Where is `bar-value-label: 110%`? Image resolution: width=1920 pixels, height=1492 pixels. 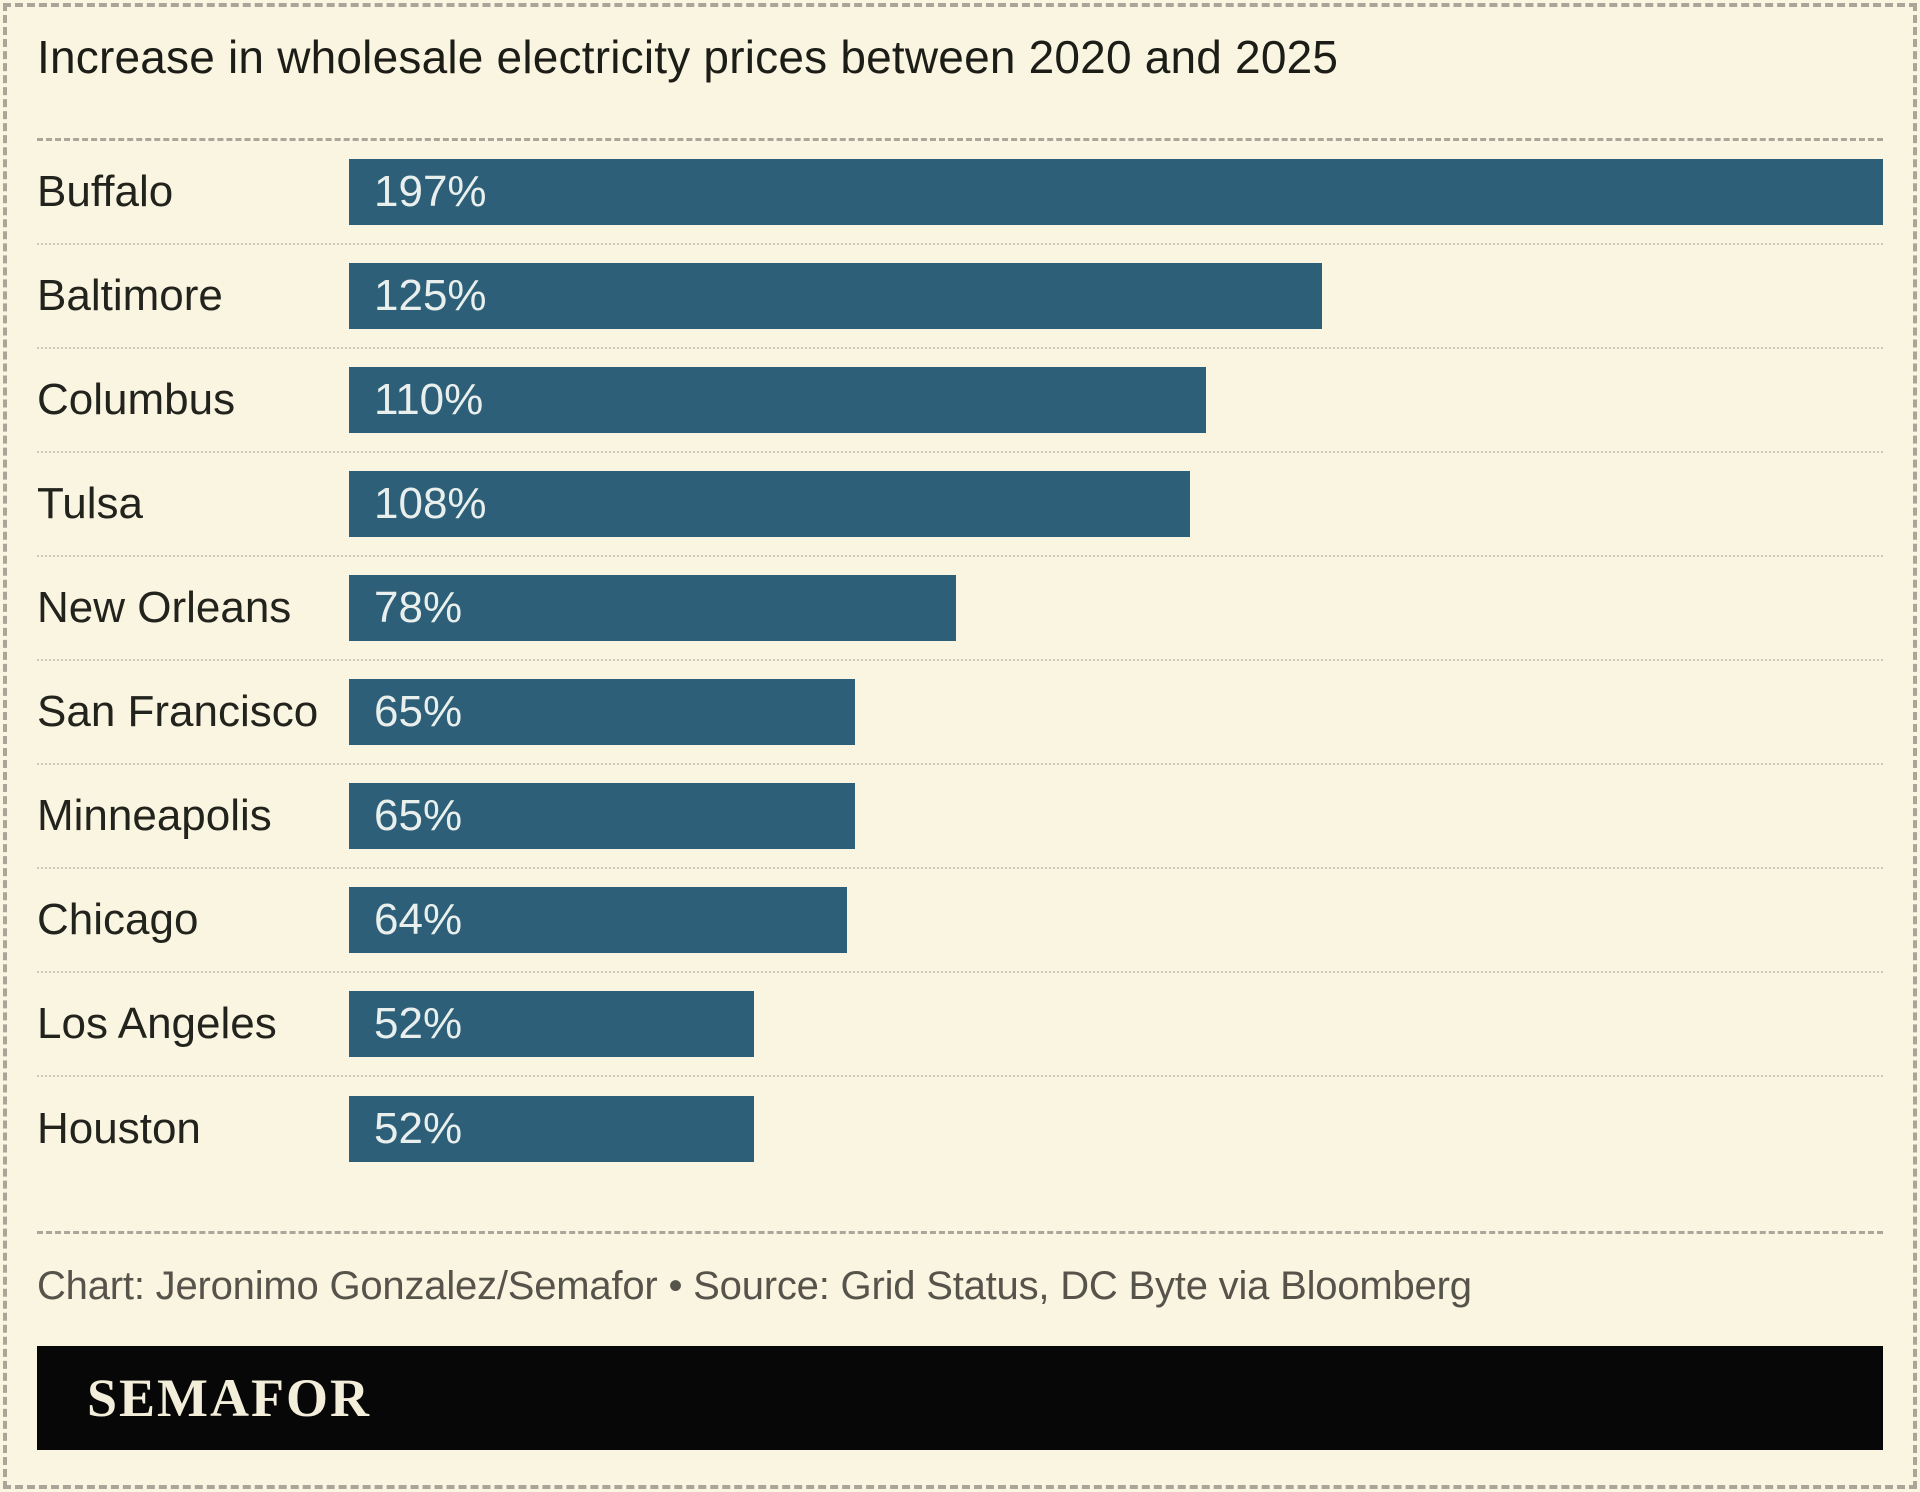
bar-value-label: 110% is located at coordinates (429, 399).